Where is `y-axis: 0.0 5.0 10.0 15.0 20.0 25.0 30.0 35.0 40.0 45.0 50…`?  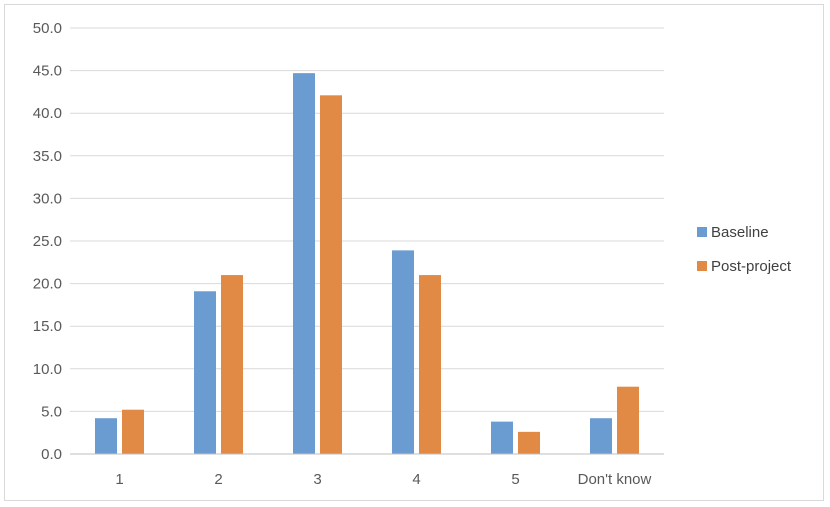 y-axis: 0.0 5.0 10.0 15.0 20.0 25.0 30.0 35.0 40.0 45.0 50… is located at coordinates (47, 241).